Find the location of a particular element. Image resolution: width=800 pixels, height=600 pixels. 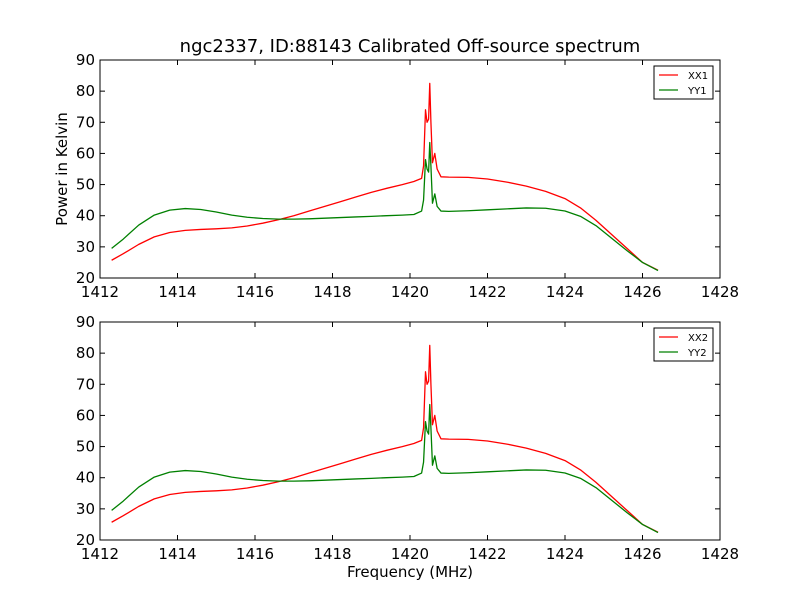

legend-label-yy2: YY2 is located at coordinates (697, 353).